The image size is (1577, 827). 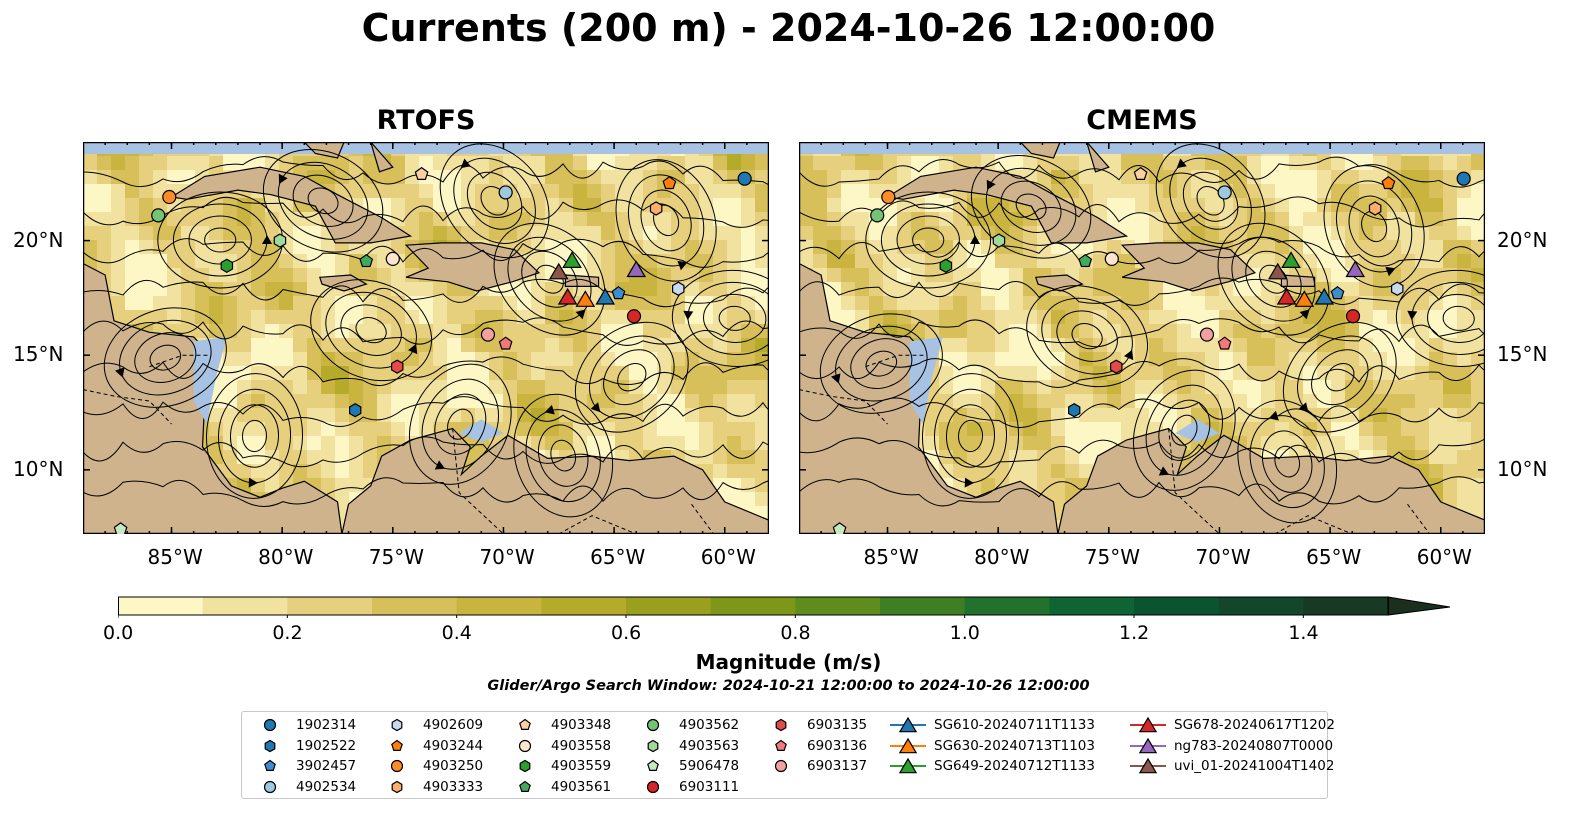 What do you see at coordinates (453, 766) in the screenshot?
I see `legend-label: 4903250` at bounding box center [453, 766].